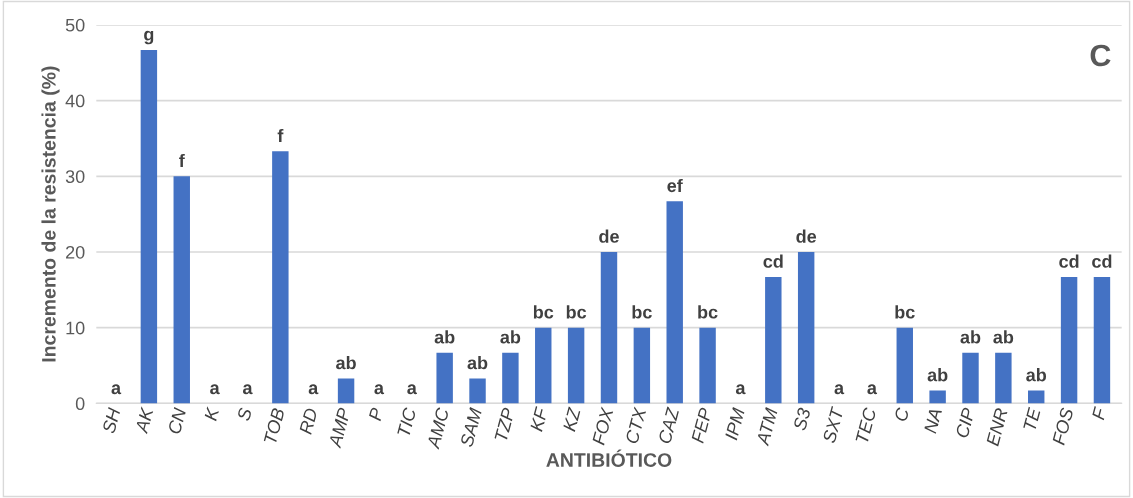  What do you see at coordinates (801, 419) in the screenshot?
I see `x-tick-label: S3` at bounding box center [801, 419].